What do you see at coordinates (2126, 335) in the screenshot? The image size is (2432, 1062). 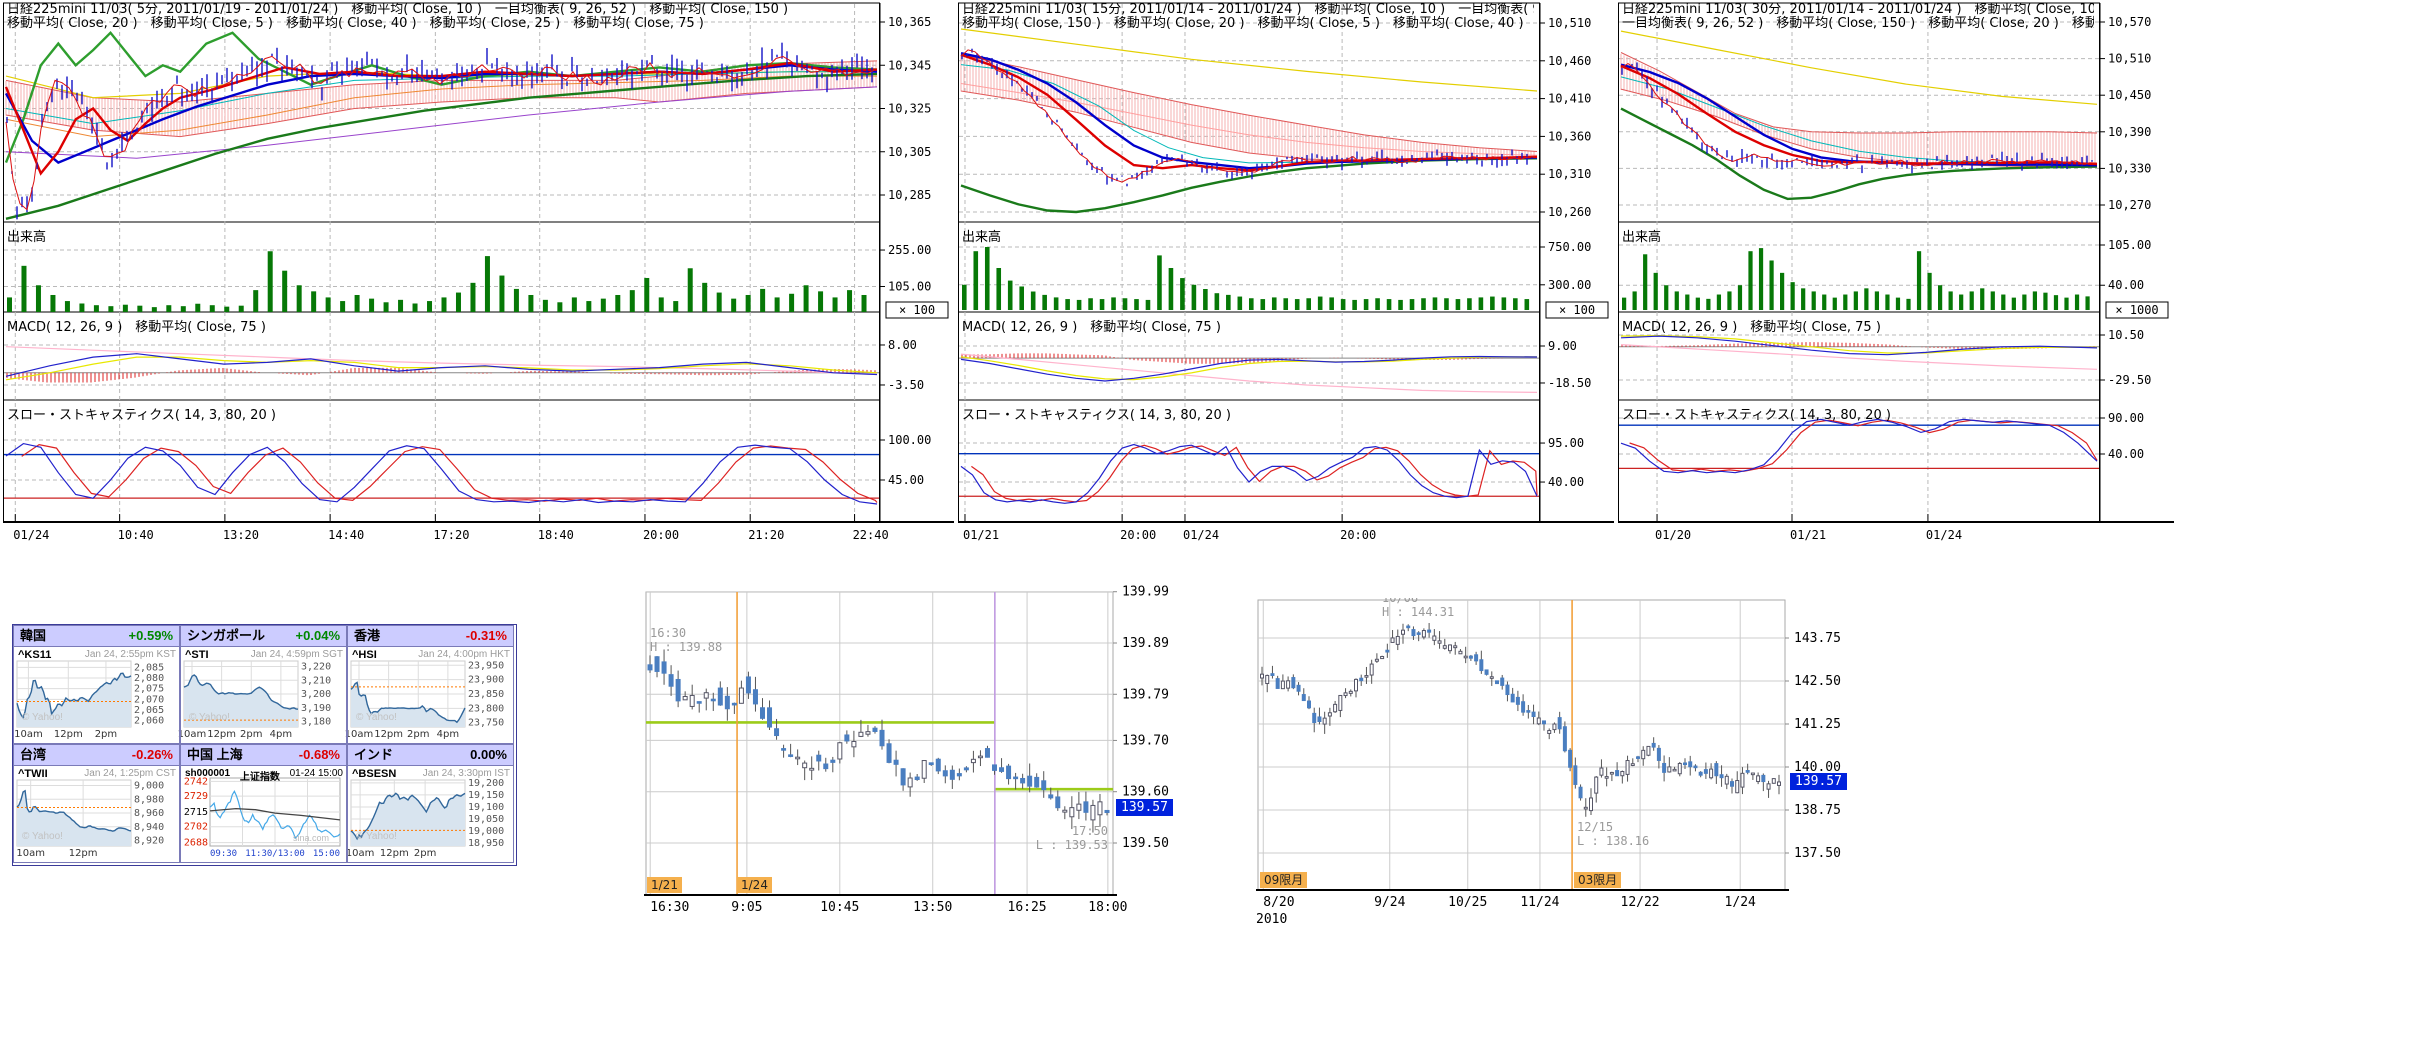 I see `axis-label: 10.50` at bounding box center [2126, 335].